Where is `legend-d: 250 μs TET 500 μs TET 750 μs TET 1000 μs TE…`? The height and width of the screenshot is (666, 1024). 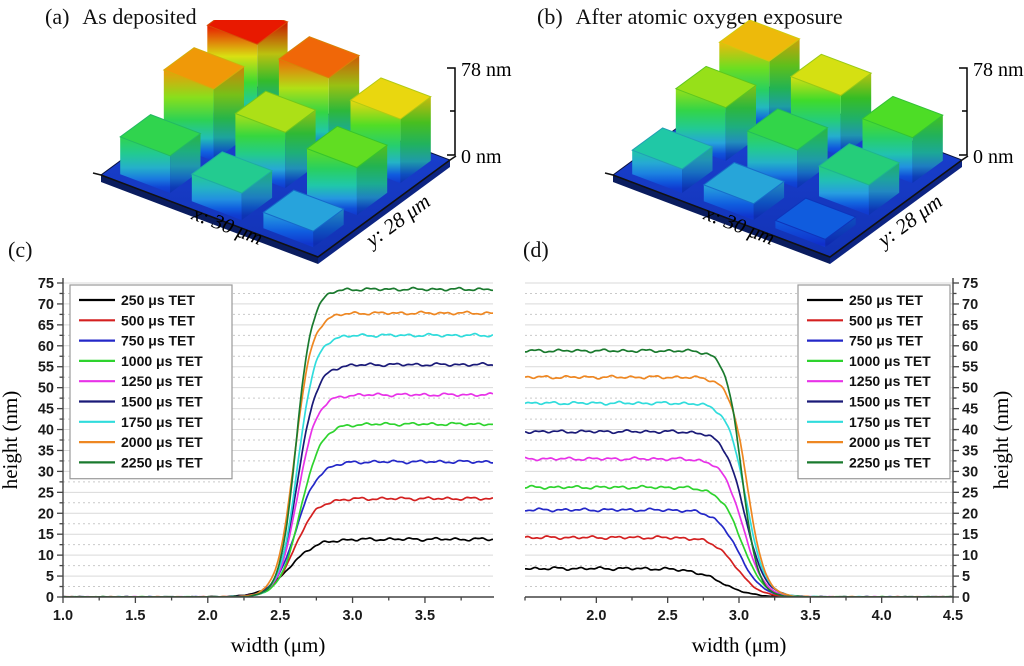
legend-d: 250 μs TET 500 μs TET 750 μs TET 1000 μs TE… is located at coordinates (874, 382).